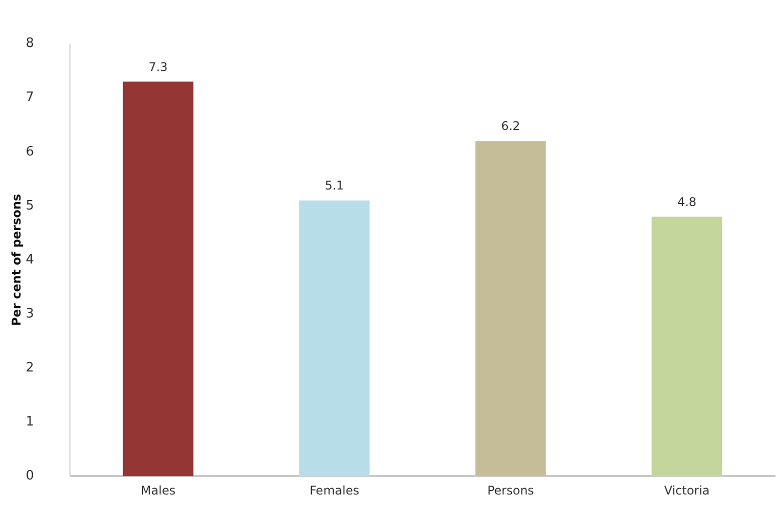 This screenshot has height=520, width=778. What do you see at coordinates (158, 67) in the screenshot?
I see `data-label: 7.3` at bounding box center [158, 67].